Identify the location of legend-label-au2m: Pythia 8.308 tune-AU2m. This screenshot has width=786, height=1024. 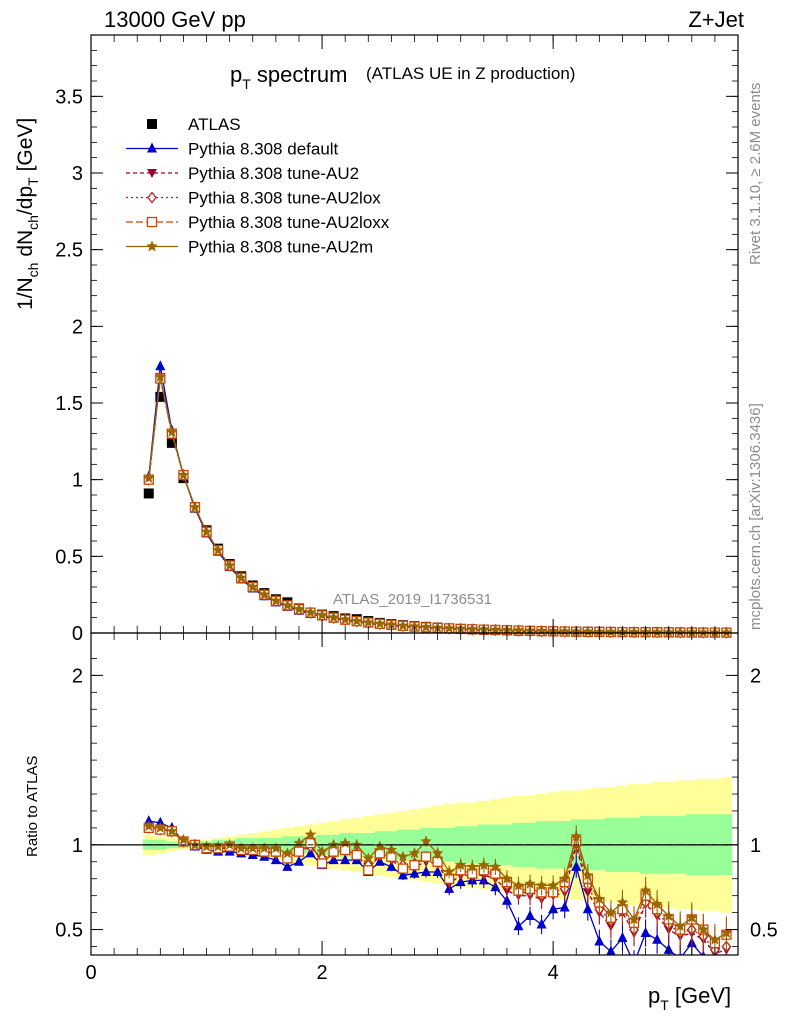
(280, 247).